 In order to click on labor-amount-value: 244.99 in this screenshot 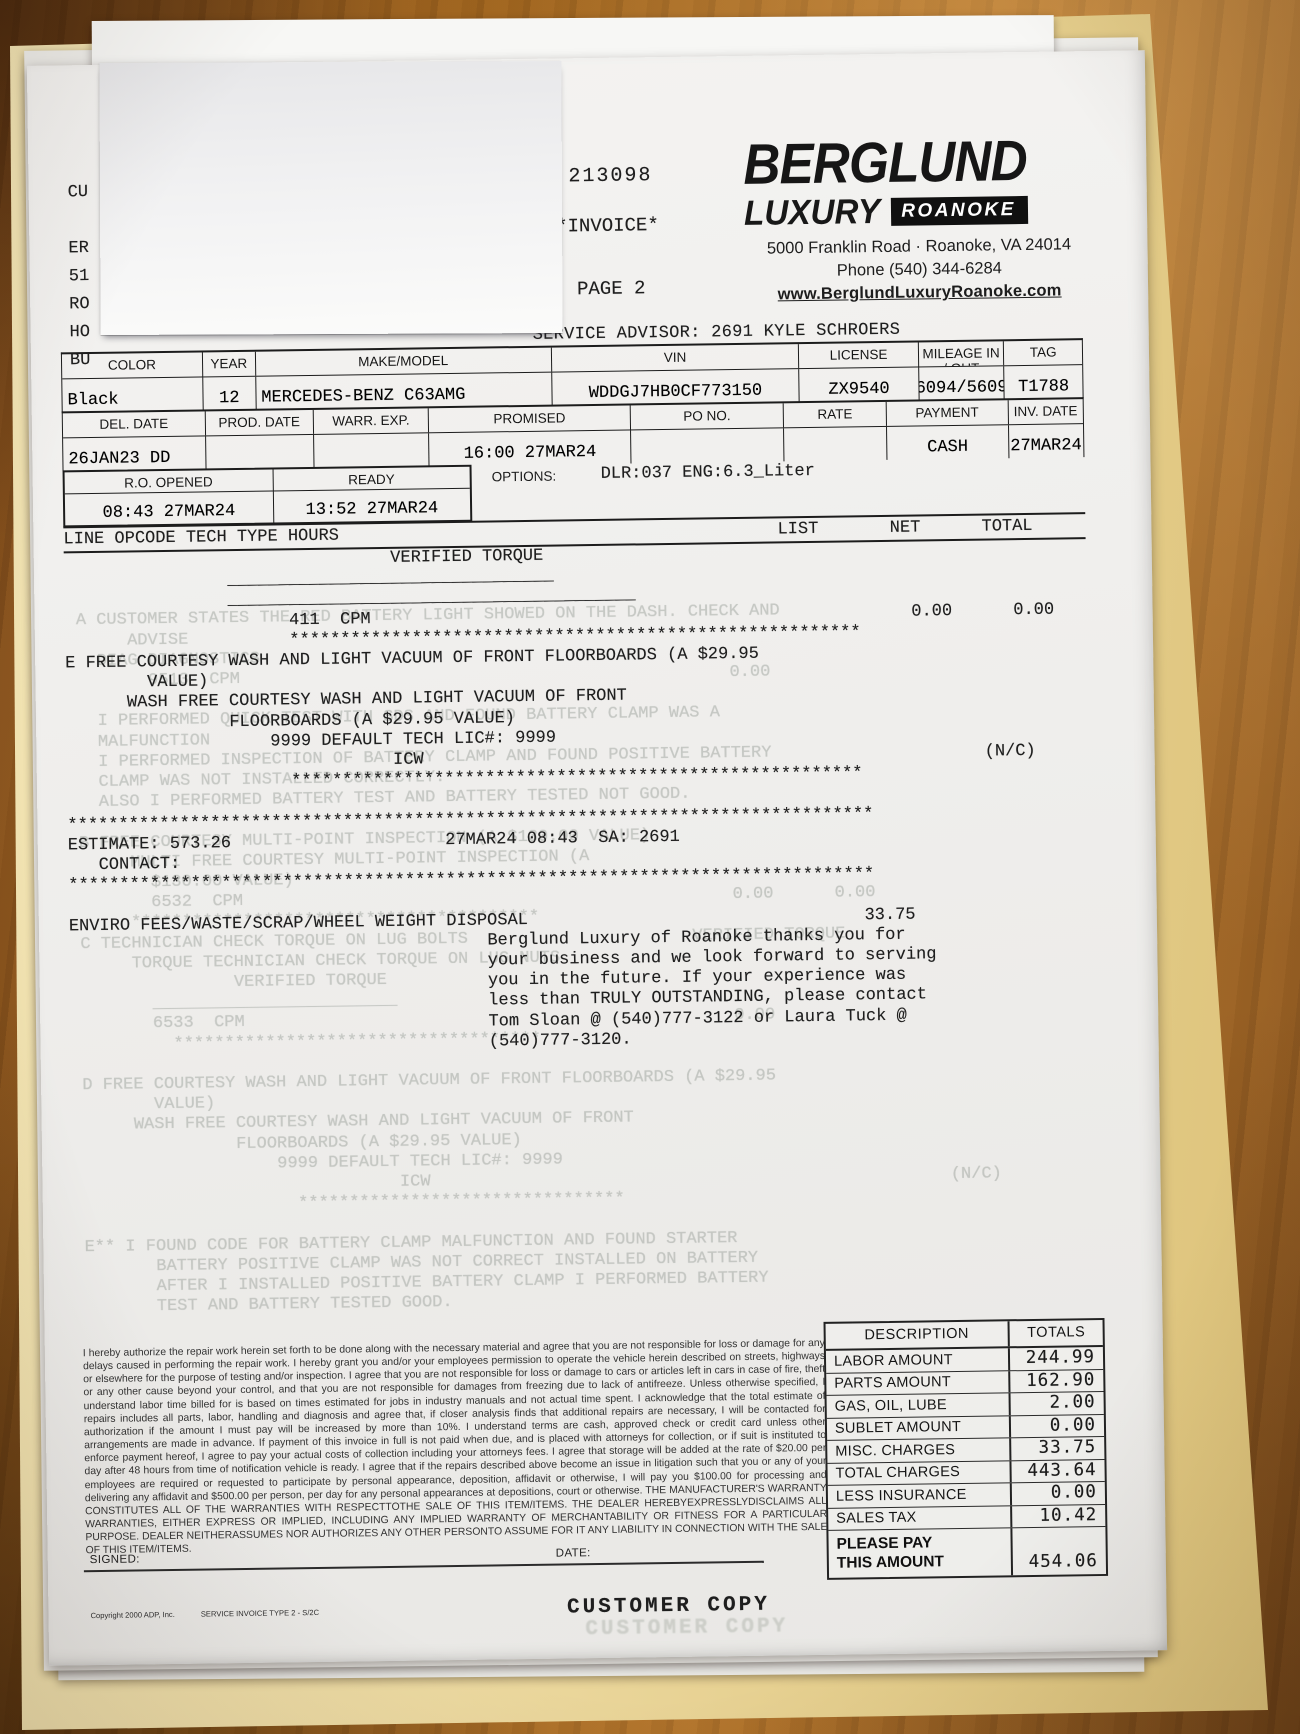, I will do `click(1060, 1358)`.